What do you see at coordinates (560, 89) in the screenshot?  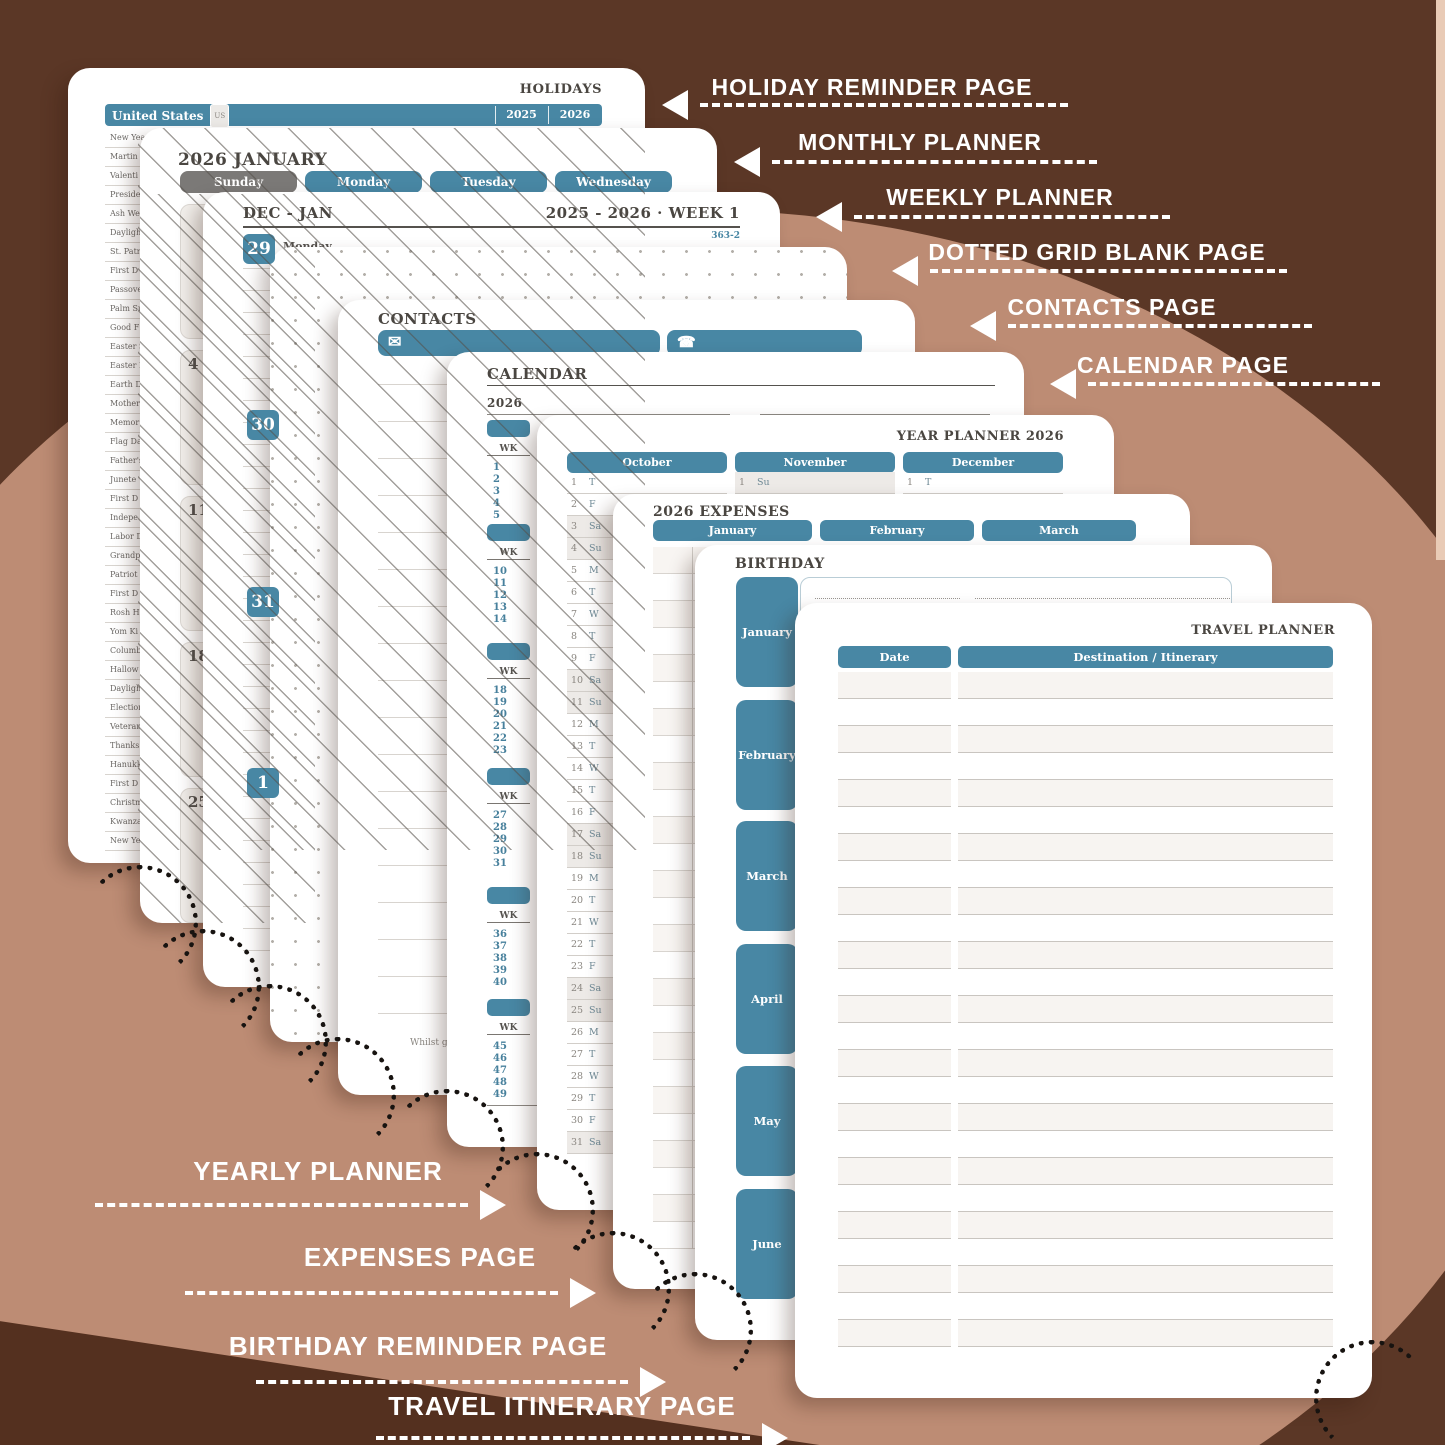 I see `holidays-title: HOLIDAYS` at bounding box center [560, 89].